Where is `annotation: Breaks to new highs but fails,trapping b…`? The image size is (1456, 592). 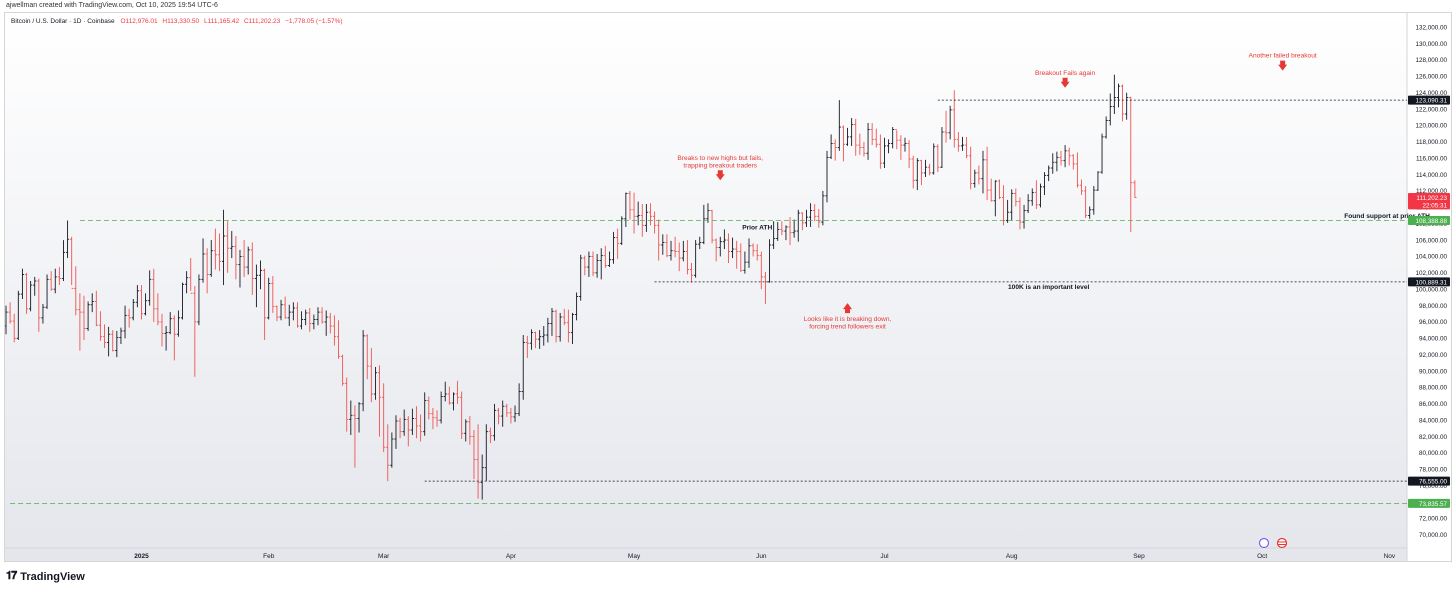
annotation: Breaks to new highs but fails,trapping b… is located at coordinates (720, 168).